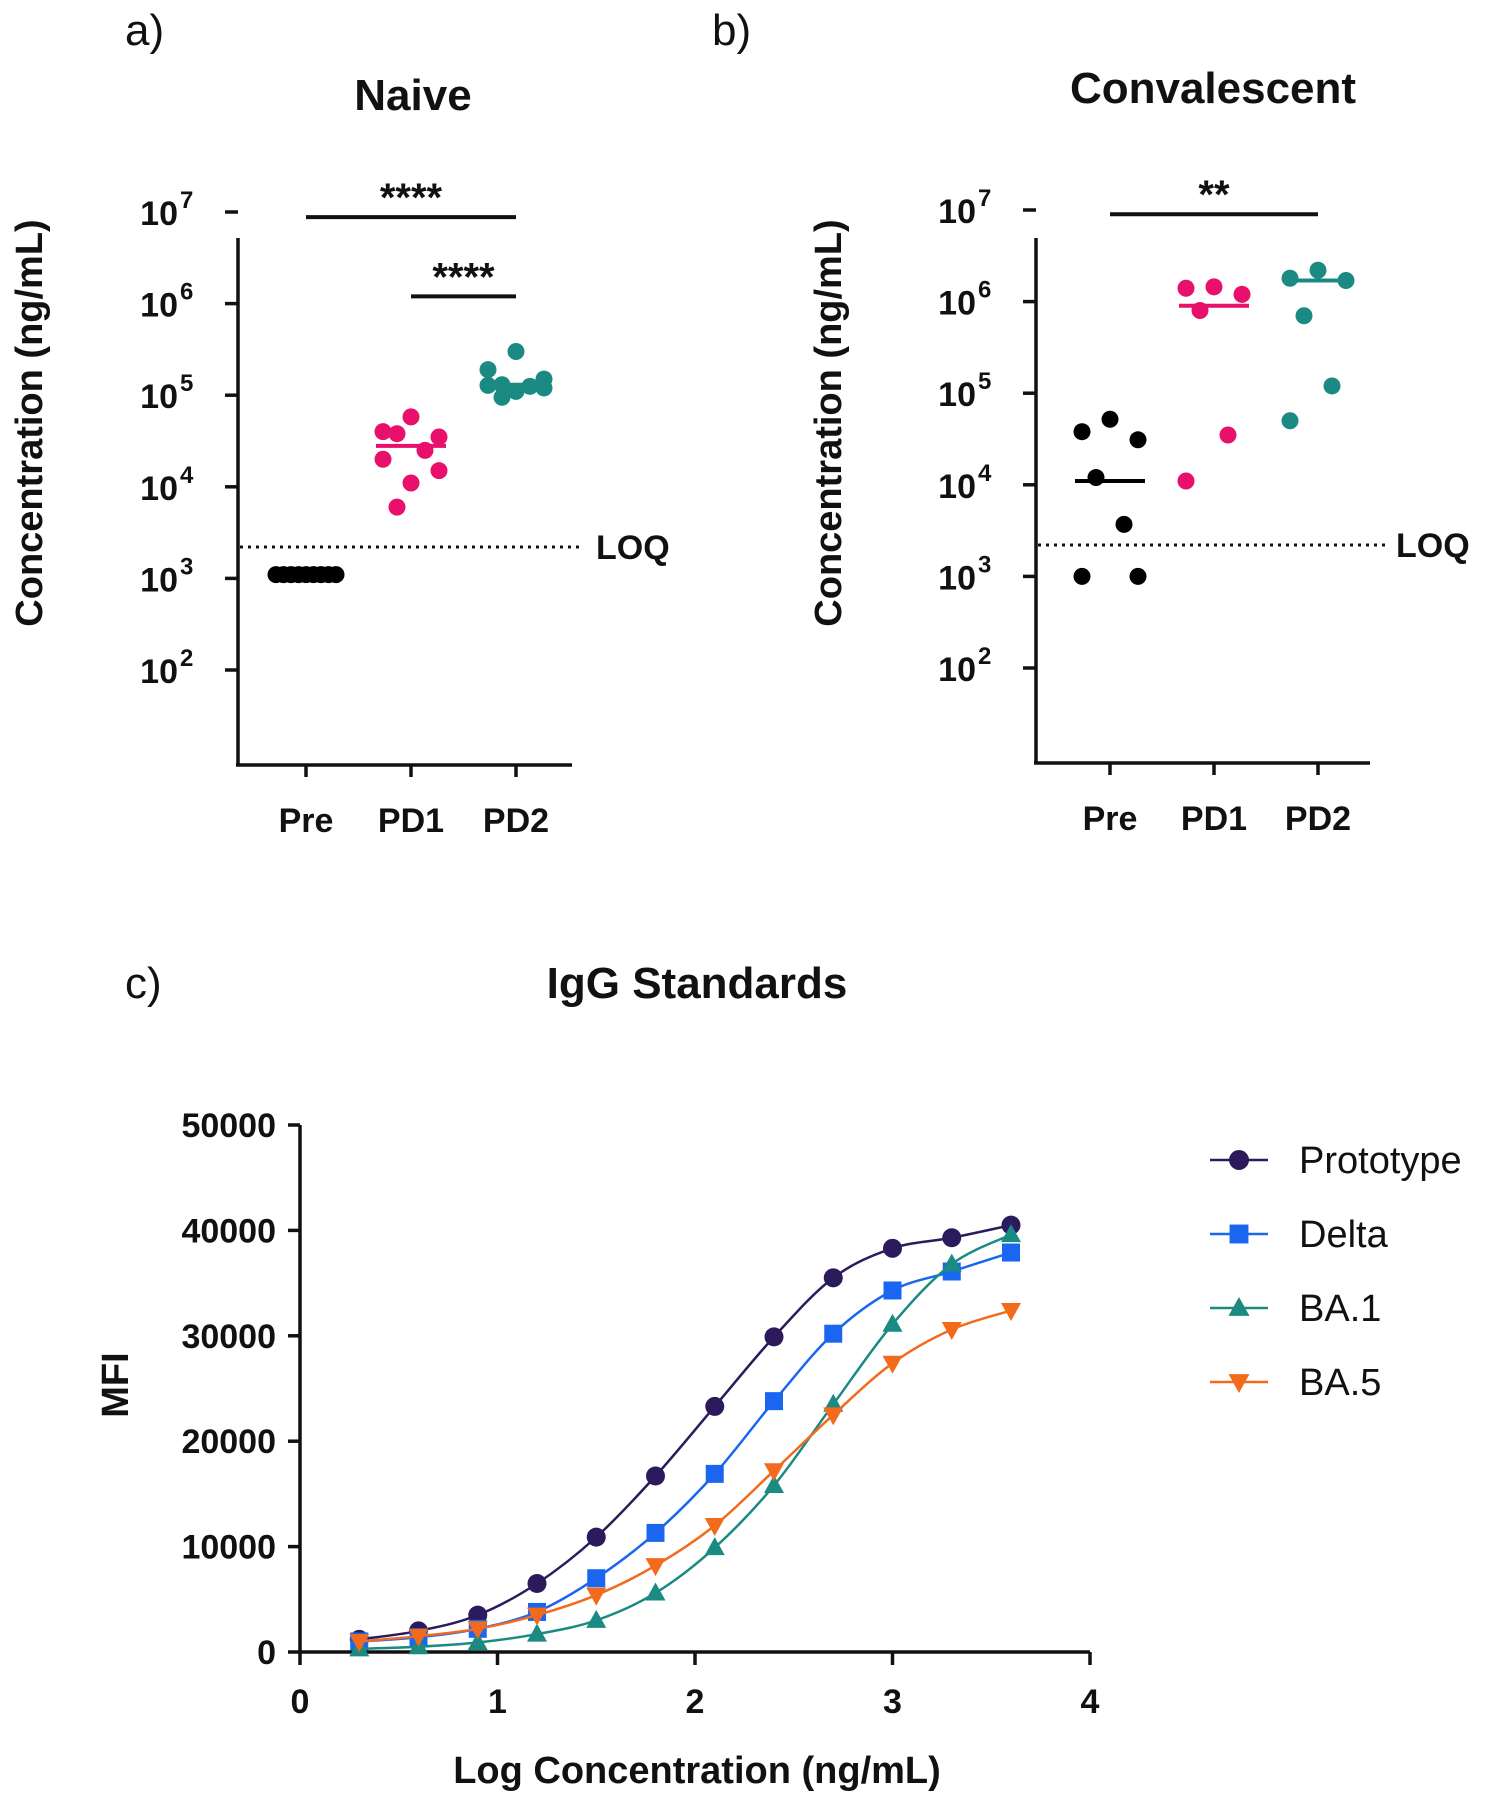 The height and width of the screenshot is (1800, 1492). What do you see at coordinates (411, 237) in the screenshot?
I see `panel-a-significance: **** ****` at bounding box center [411, 237].